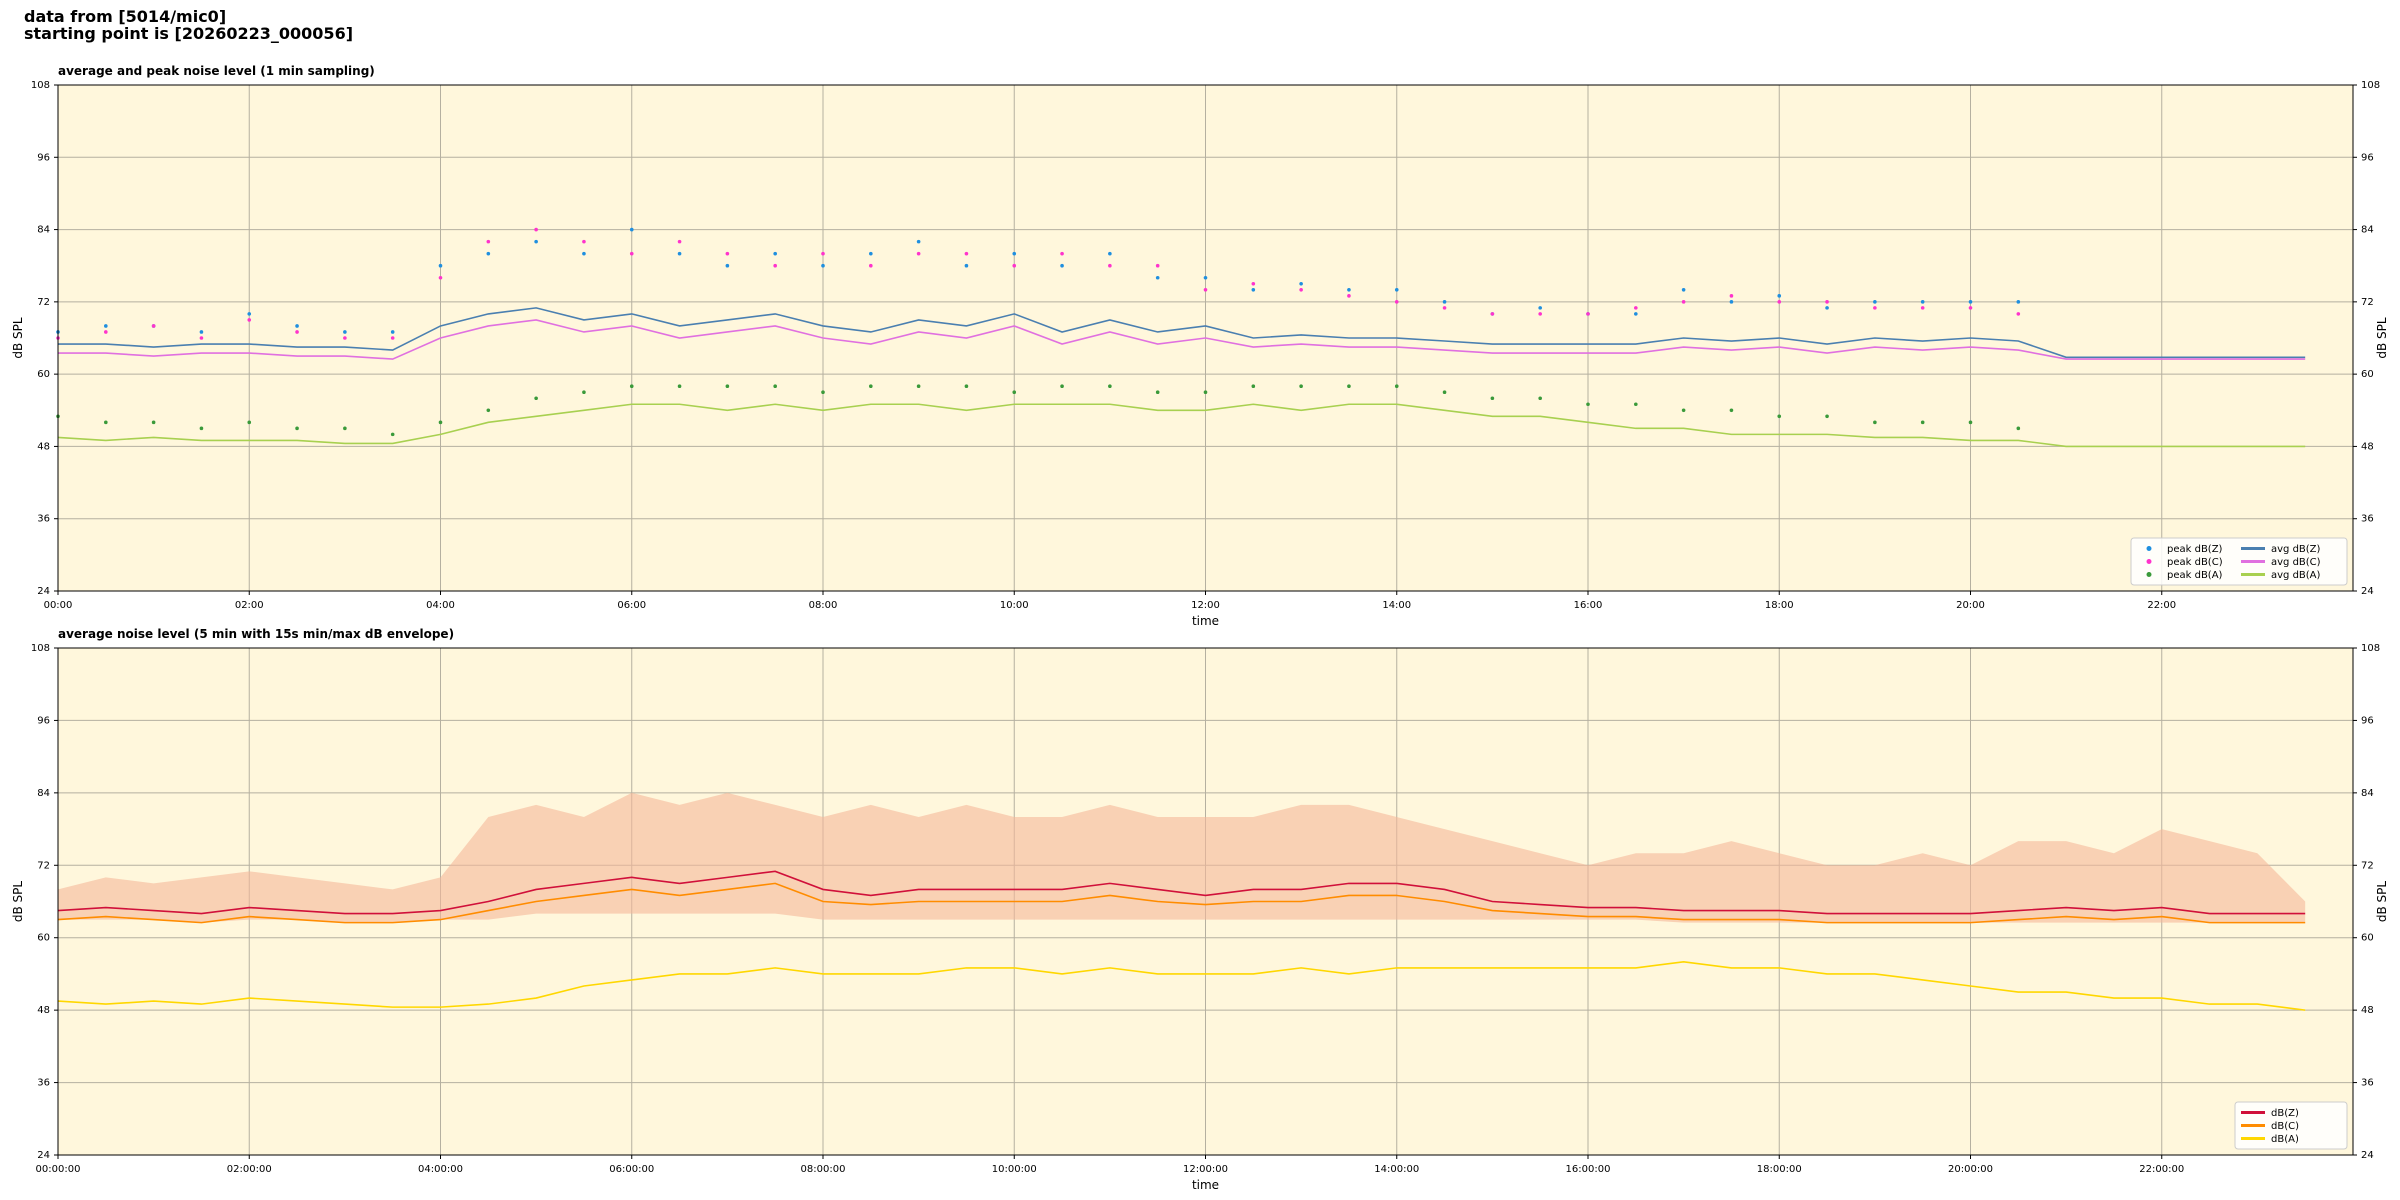 This screenshot has width=2400, height=1200. What do you see at coordinates (2285, 1126) in the screenshot?
I see `legend-label: dB(C)` at bounding box center [2285, 1126].